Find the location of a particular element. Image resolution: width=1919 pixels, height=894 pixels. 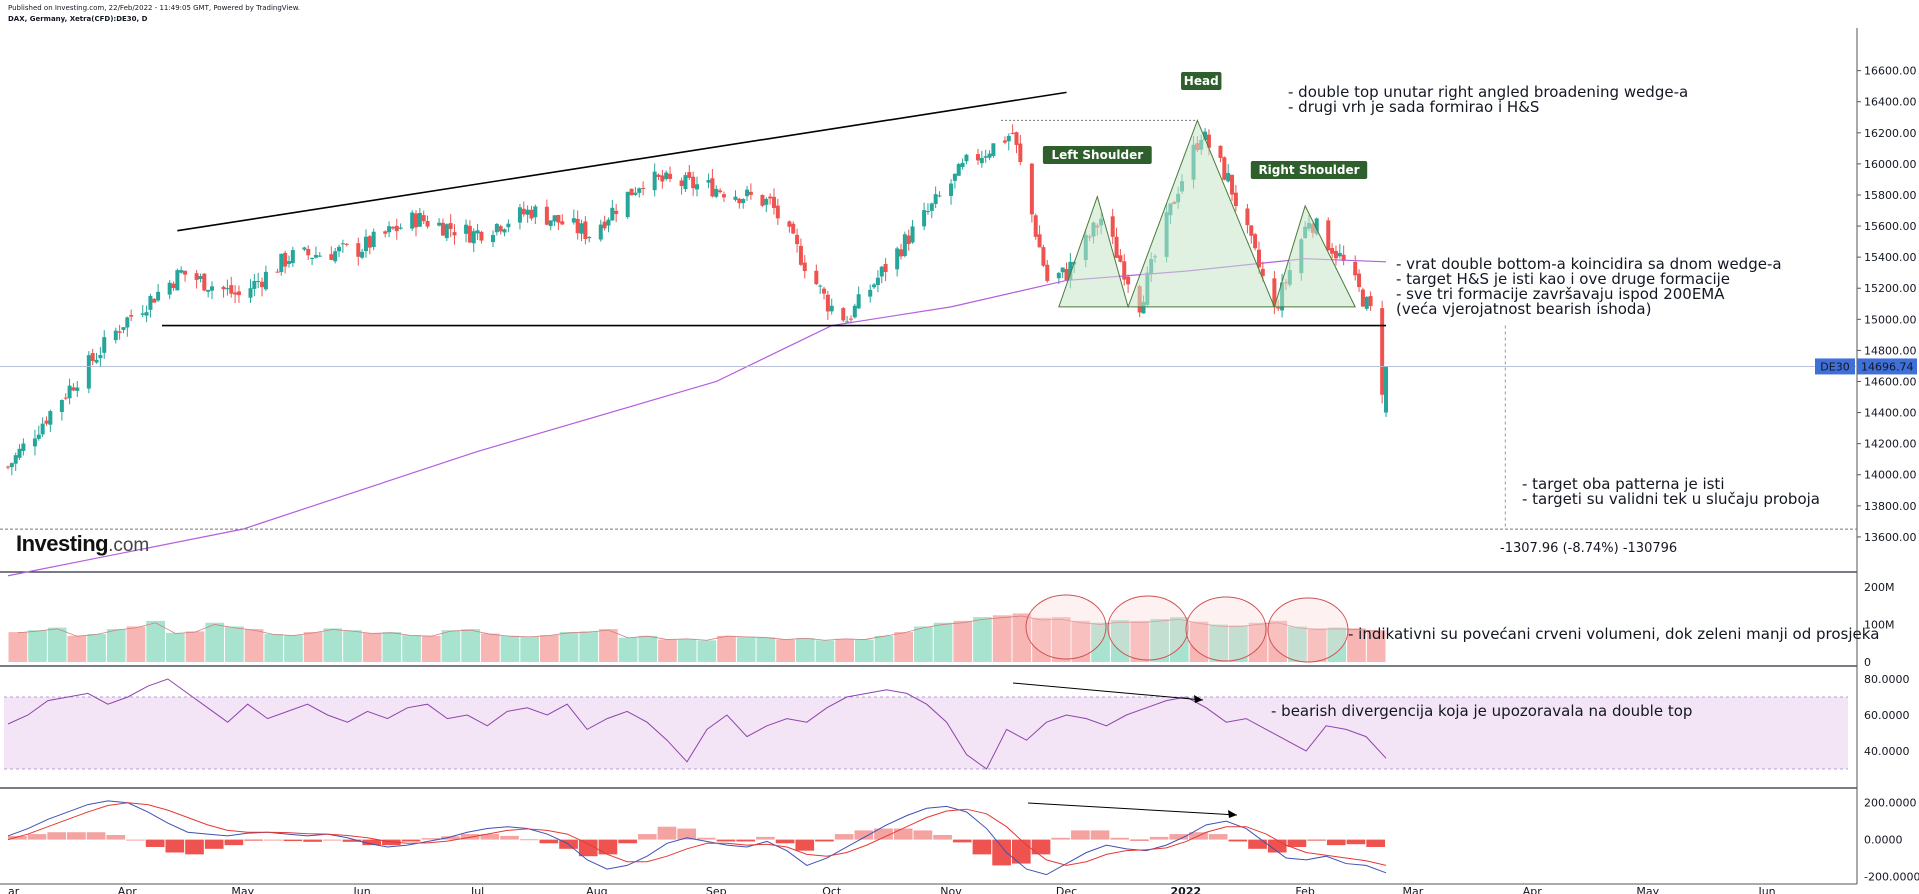

macd-pane is located at coordinates (697, 838).